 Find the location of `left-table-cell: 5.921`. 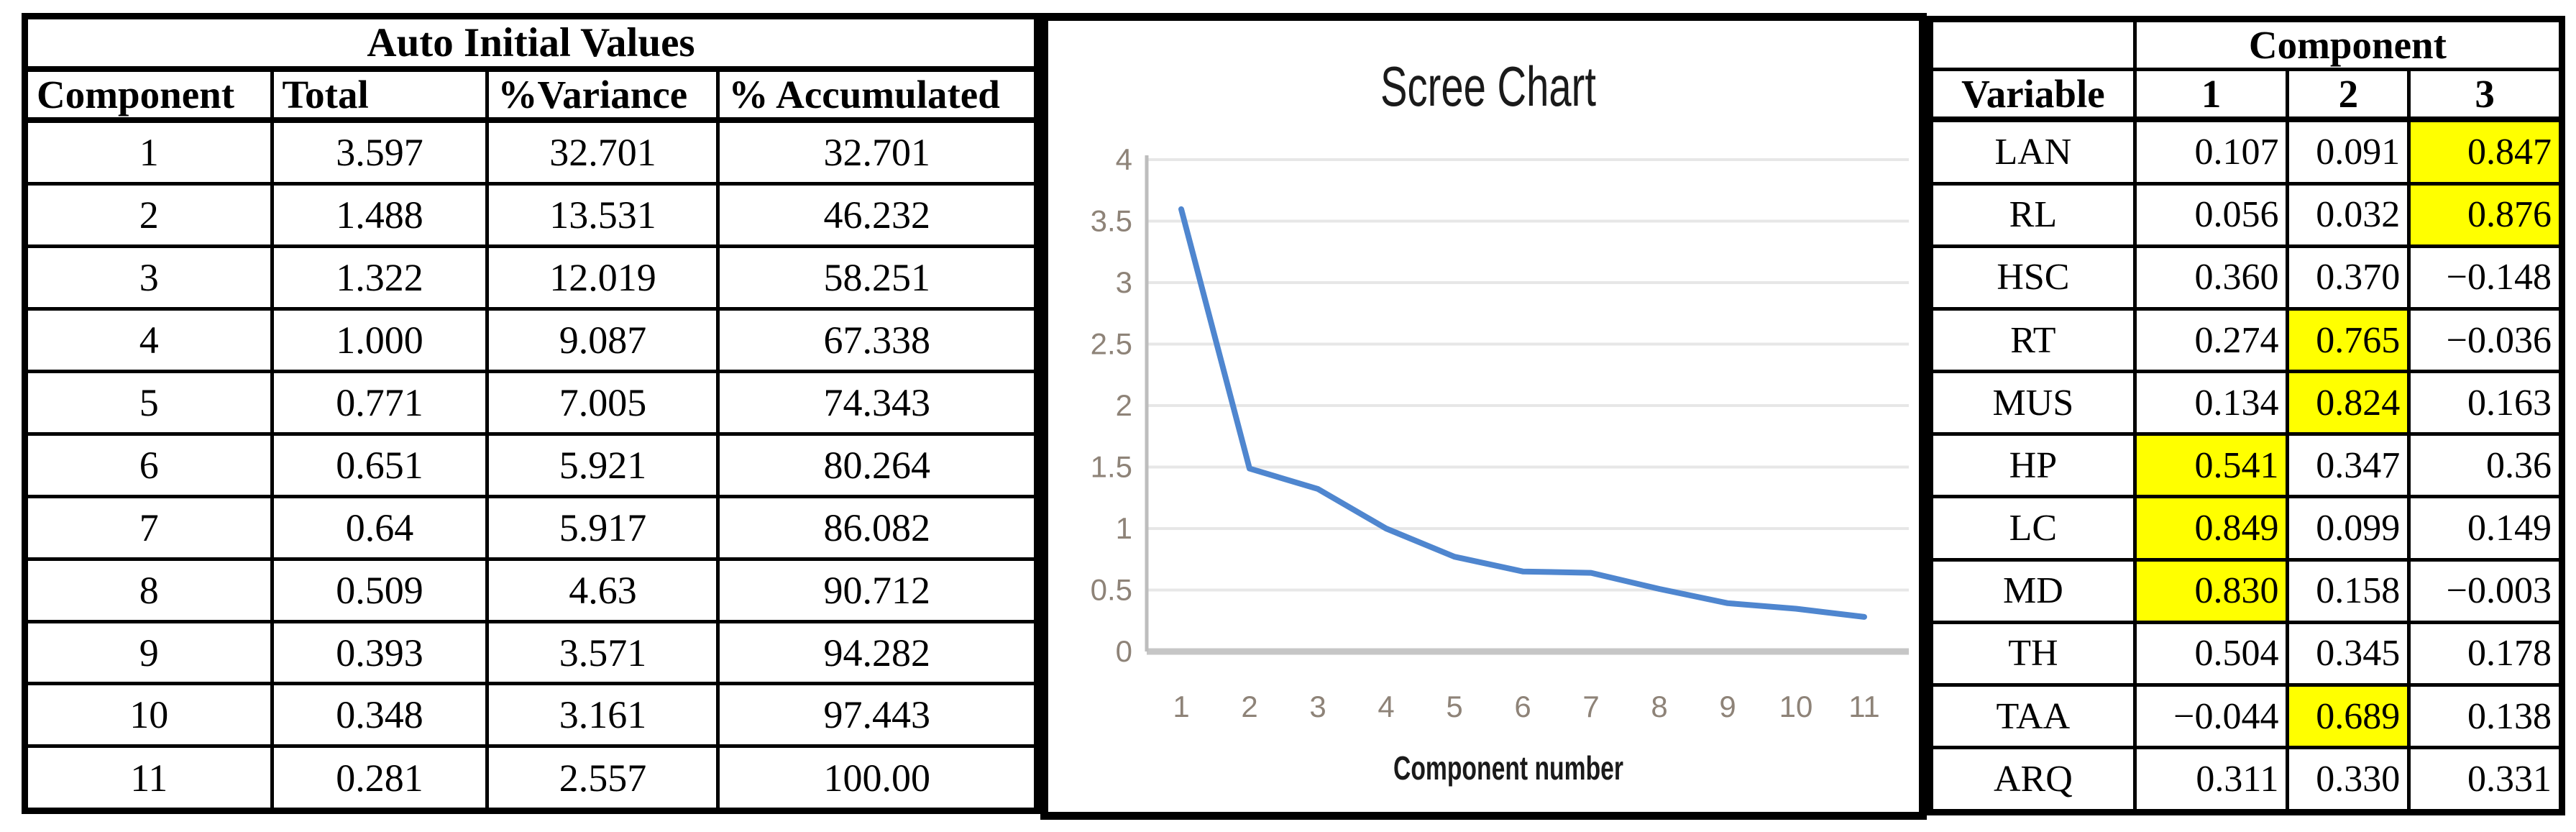

left-table-cell: 5.921 is located at coordinates (602, 464).